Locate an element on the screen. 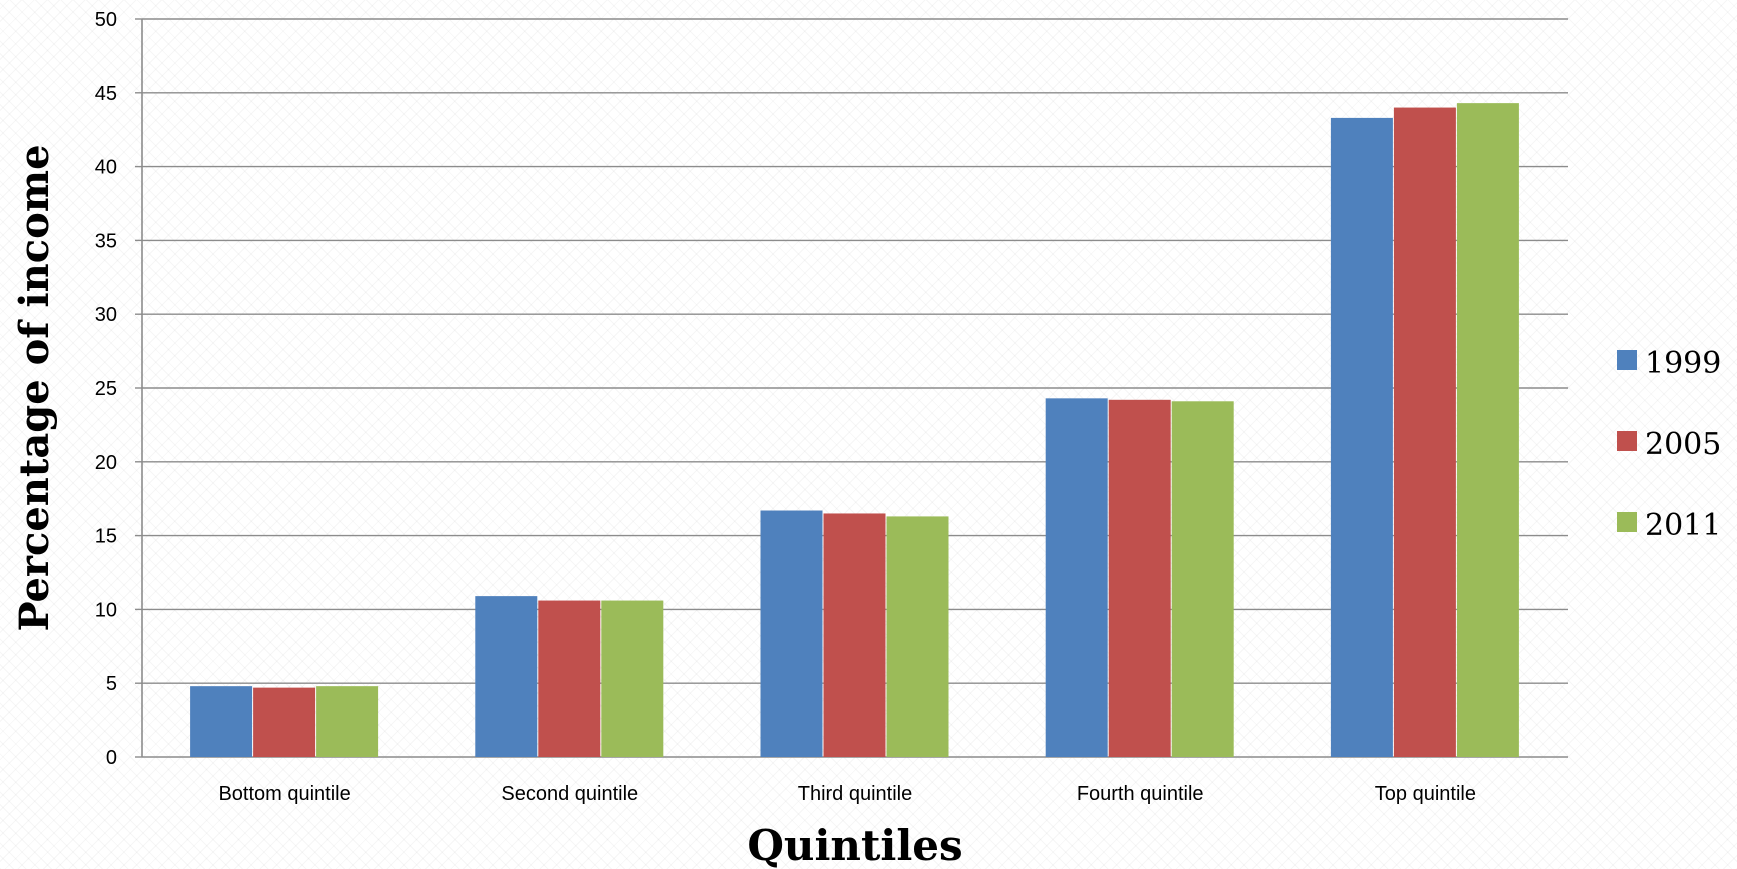  y-tick-label: 20 is located at coordinates (106, 463).